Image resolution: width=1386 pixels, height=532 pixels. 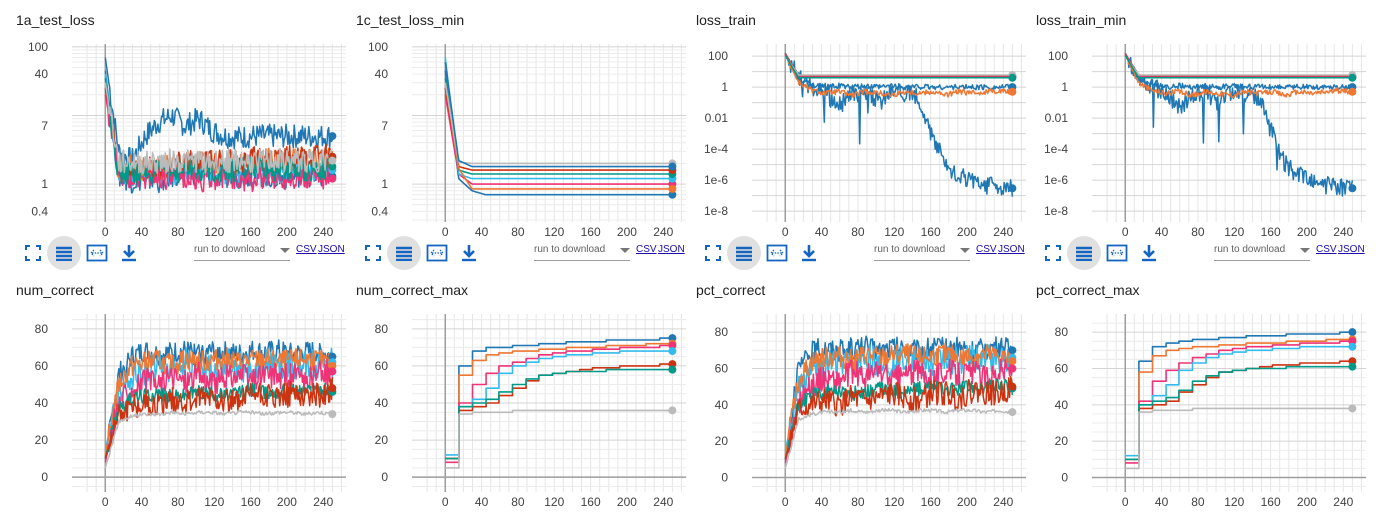 I want to click on x-tick-label: 40, so click(x=822, y=231).